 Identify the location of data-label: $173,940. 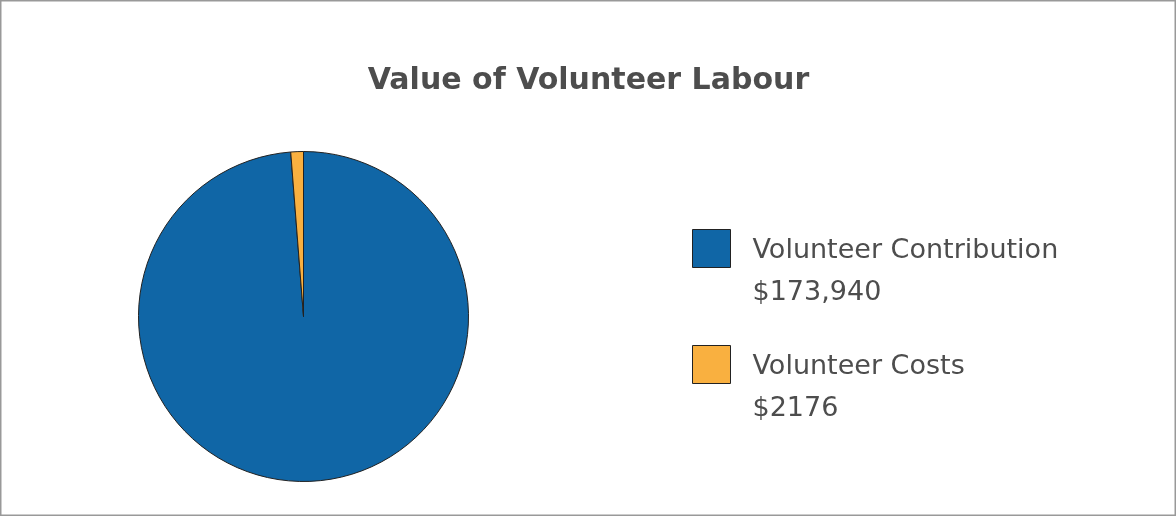
(817, 290).